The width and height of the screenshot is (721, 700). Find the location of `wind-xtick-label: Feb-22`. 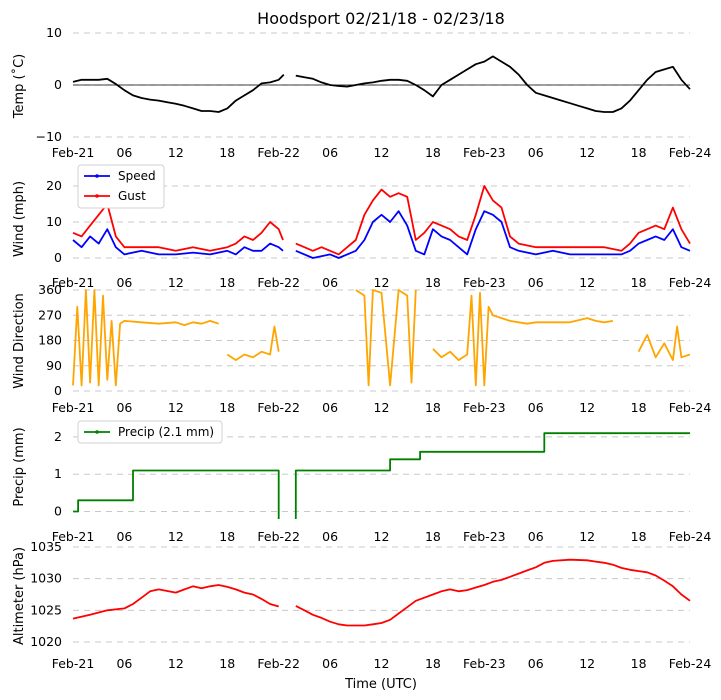

wind-xtick-label: Feb-22 is located at coordinates (278, 282).